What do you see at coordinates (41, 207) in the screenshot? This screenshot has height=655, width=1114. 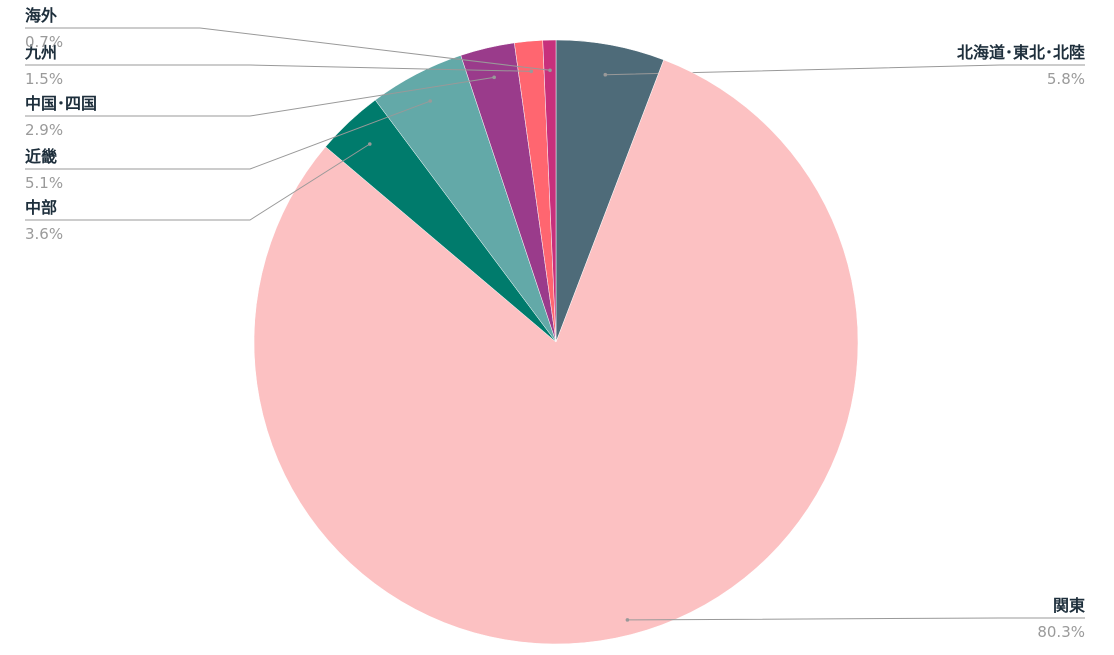 I see `slice-name: 中部` at bounding box center [41, 207].